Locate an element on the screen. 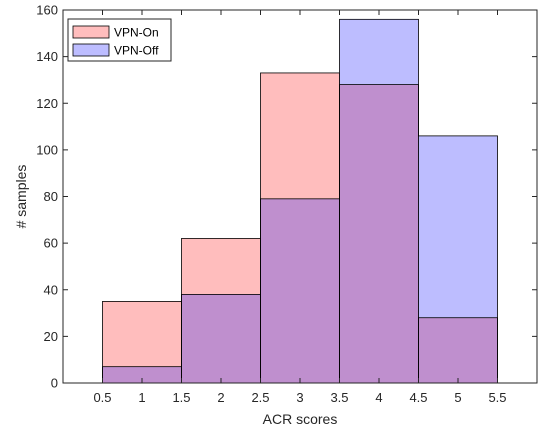  x-tick-label: 5.5 is located at coordinates (497, 397).